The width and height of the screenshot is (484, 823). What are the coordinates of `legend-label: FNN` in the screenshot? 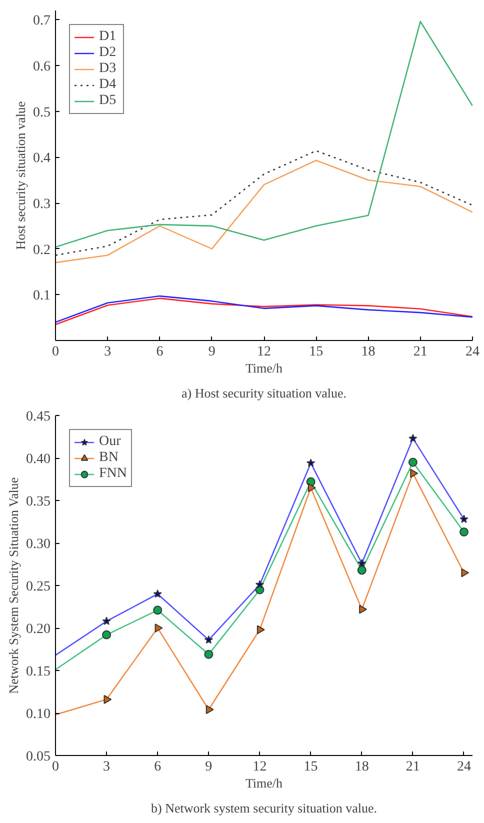 It's located at (113, 474).